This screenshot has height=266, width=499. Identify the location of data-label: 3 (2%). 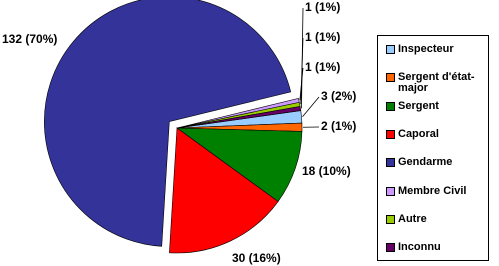
(338, 96).